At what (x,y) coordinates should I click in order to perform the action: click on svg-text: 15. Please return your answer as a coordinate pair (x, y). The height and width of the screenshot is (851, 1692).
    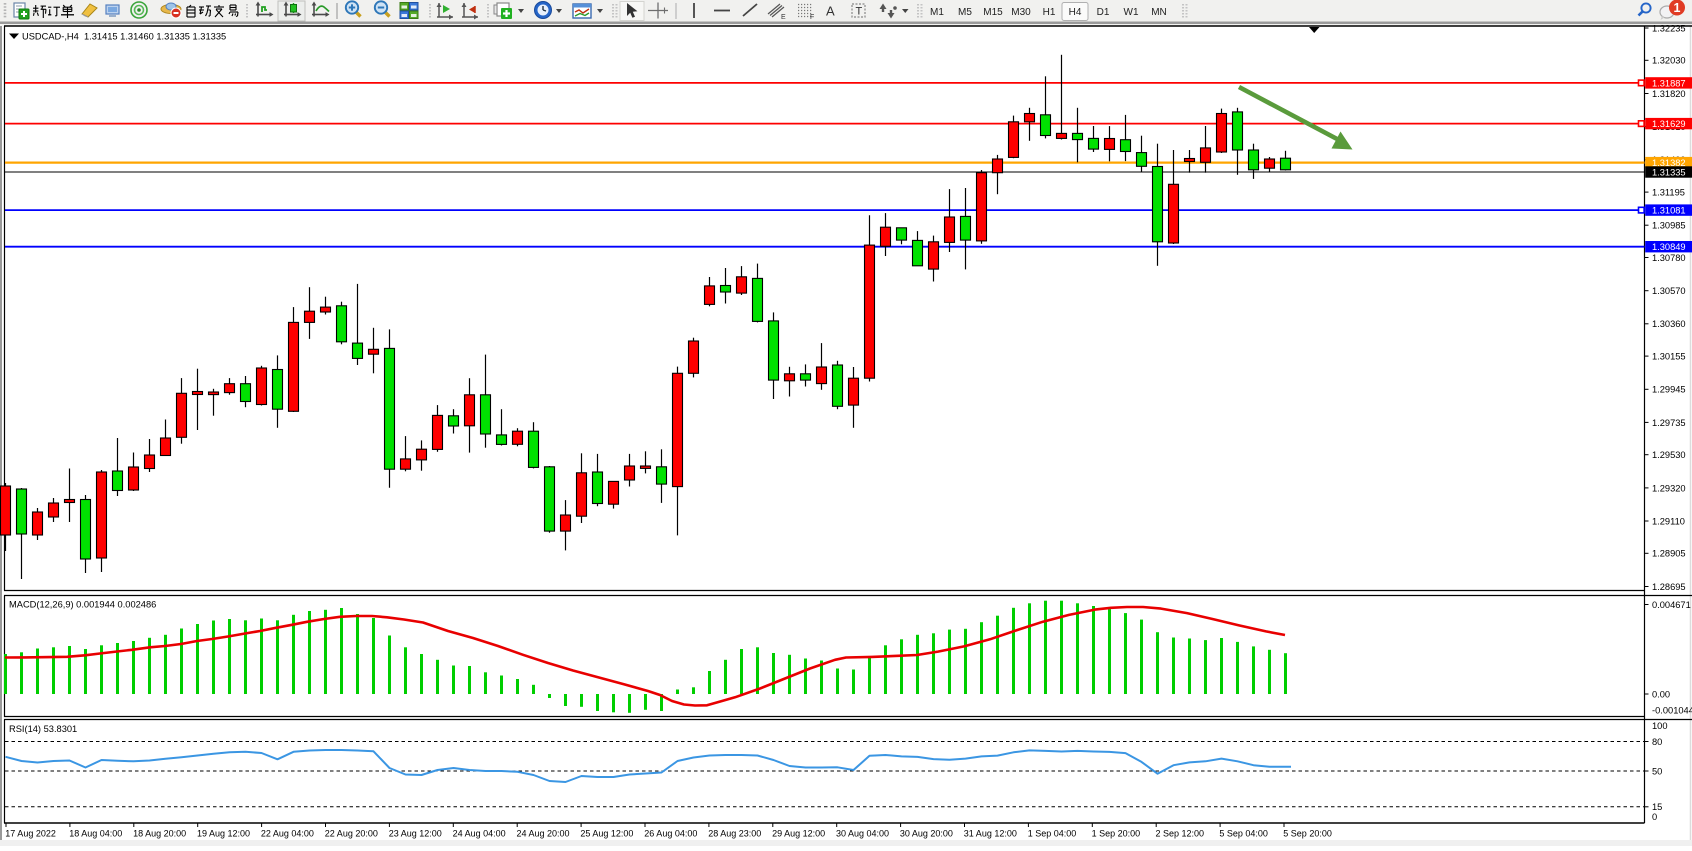
    Looking at the image, I should click on (1657, 807).